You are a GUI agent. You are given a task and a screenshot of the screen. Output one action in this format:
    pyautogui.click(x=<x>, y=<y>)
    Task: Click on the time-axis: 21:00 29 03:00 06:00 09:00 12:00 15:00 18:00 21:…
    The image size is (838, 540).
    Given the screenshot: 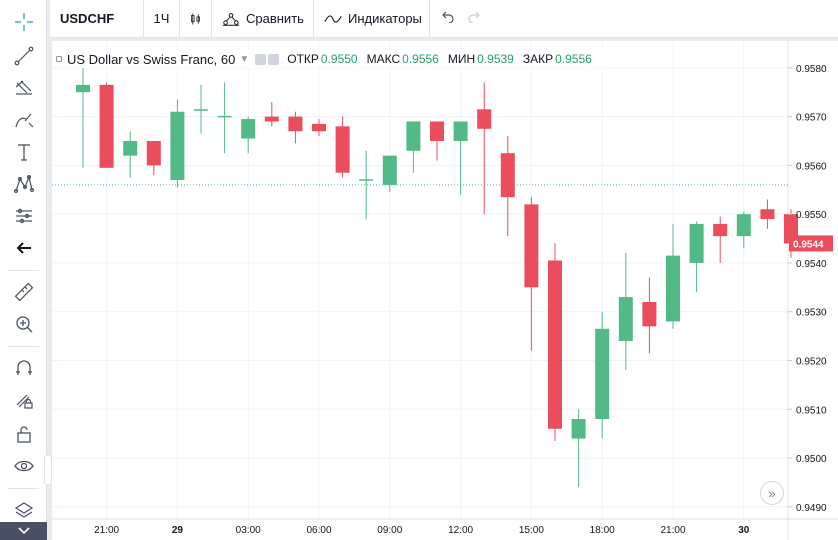 What is the action you would take?
    pyautogui.click(x=422, y=530)
    